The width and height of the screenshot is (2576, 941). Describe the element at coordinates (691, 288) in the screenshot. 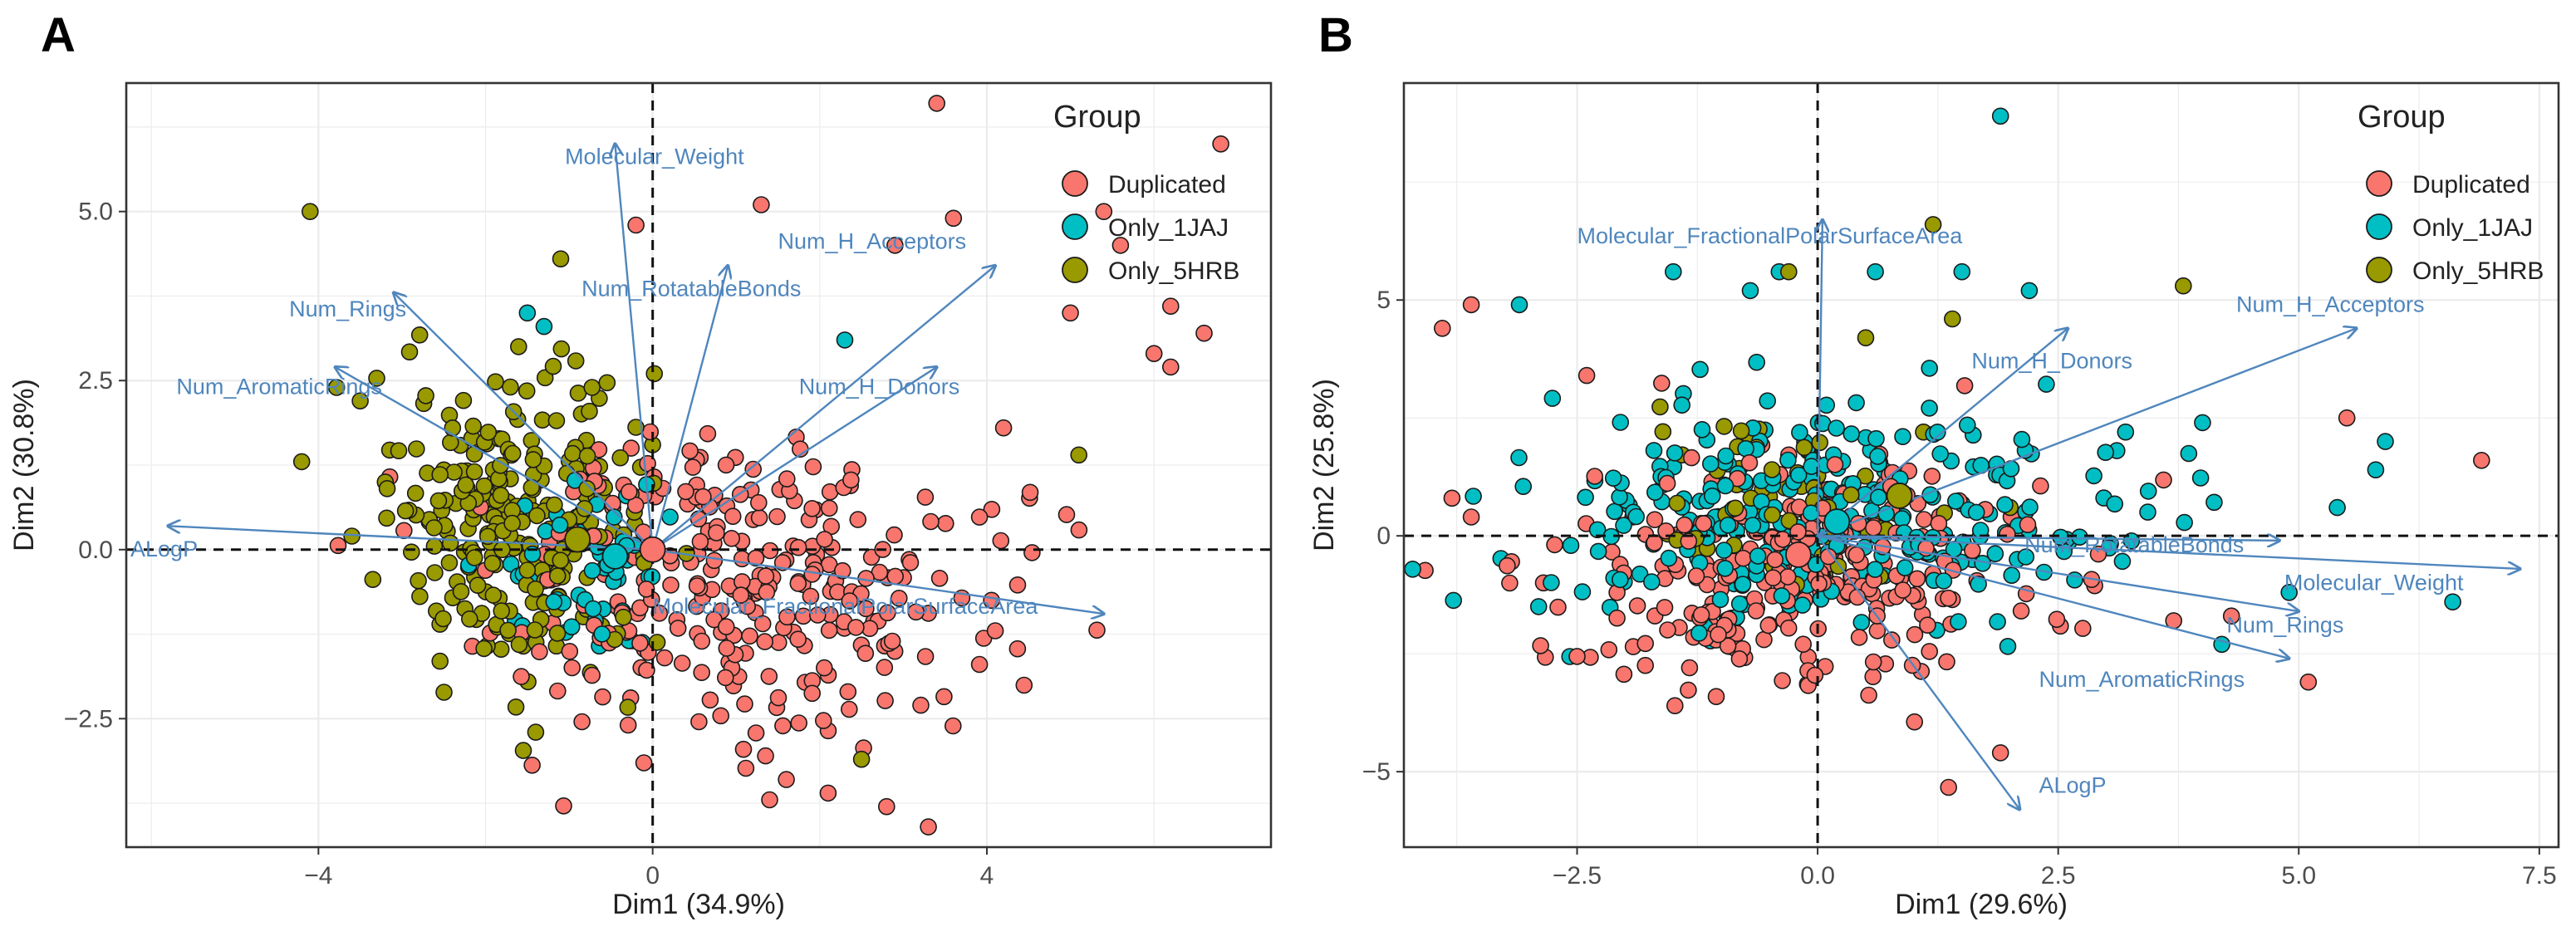

I see `variable-label: Num_RotatableBonds` at that location.